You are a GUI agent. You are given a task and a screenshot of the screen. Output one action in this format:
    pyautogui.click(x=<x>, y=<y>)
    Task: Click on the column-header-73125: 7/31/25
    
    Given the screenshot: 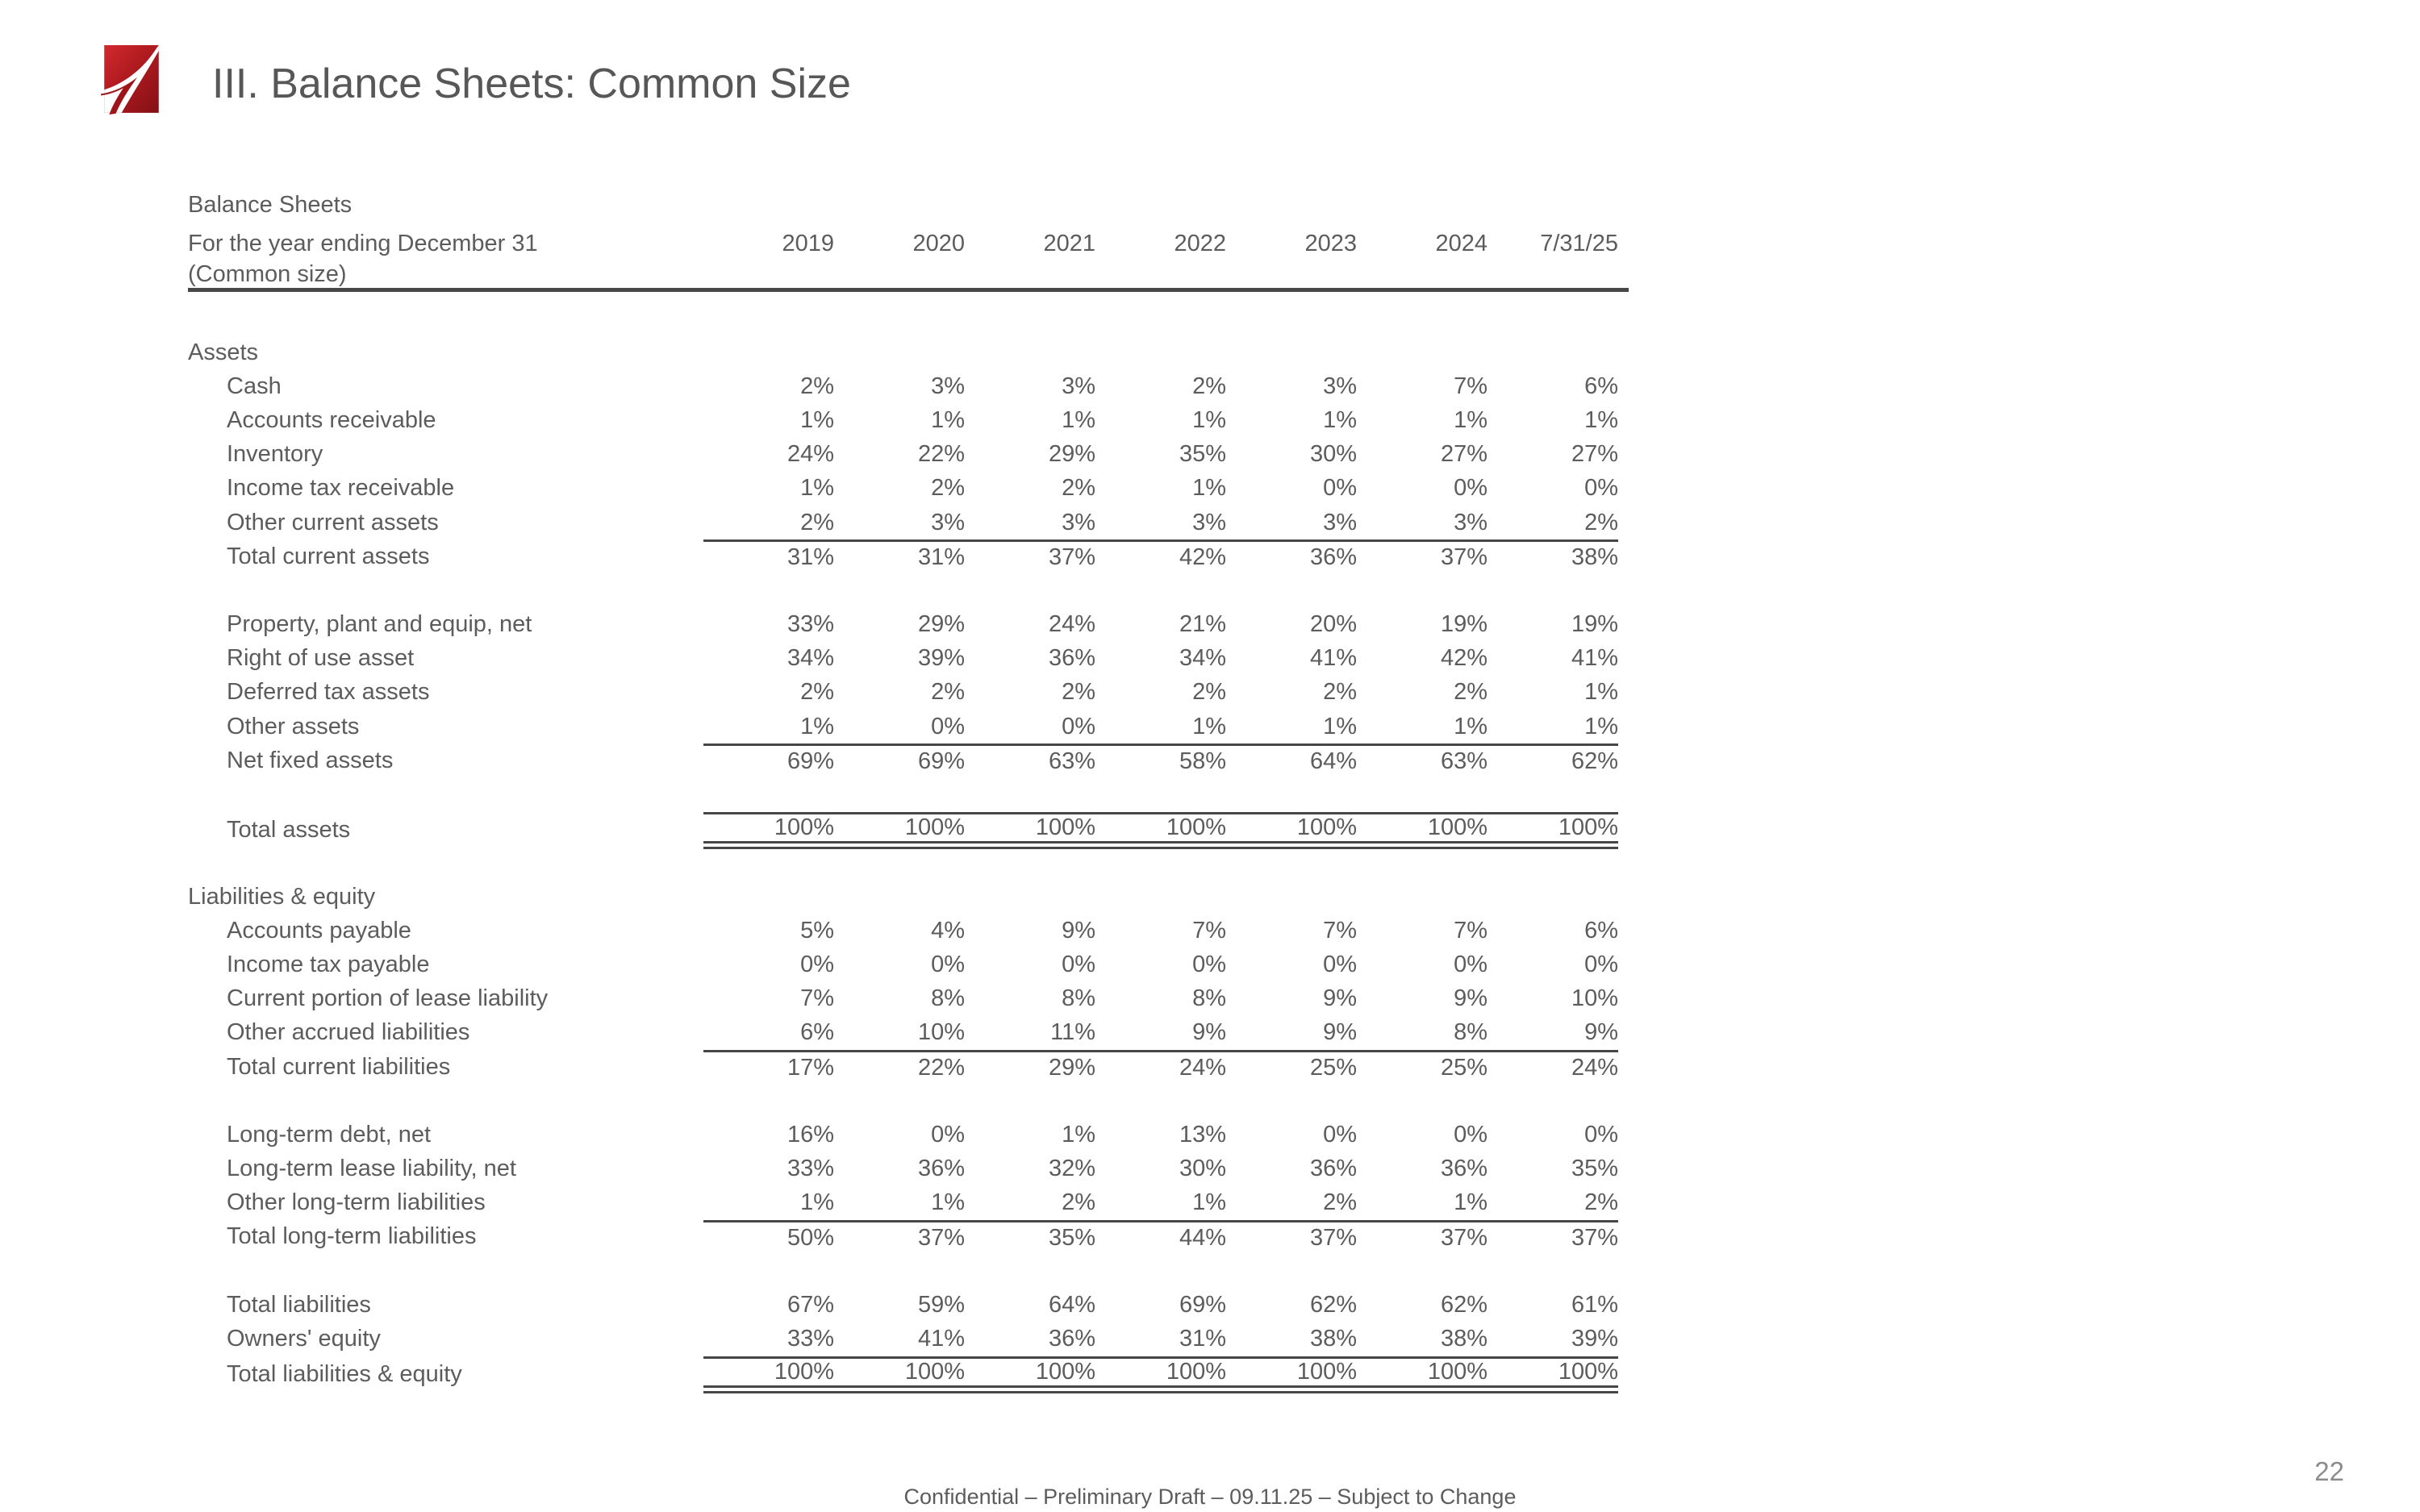 What is the action you would take?
    pyautogui.click(x=1579, y=243)
    